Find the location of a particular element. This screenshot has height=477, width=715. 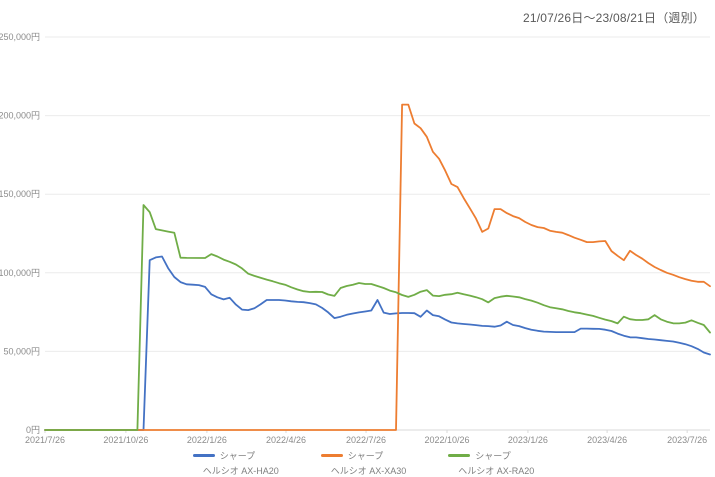

svg-text: 0円 is located at coordinates (33, 430).